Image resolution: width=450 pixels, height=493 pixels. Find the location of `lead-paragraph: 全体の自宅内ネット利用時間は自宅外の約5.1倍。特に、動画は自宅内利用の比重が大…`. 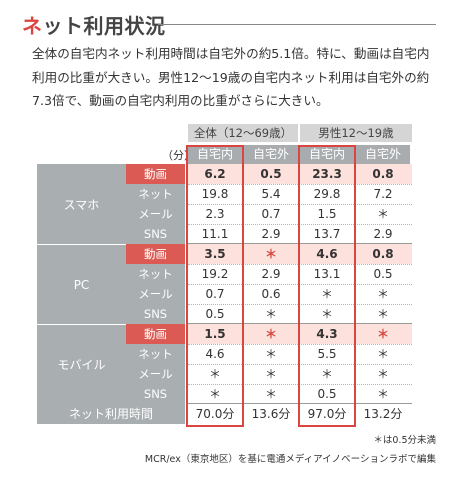

lead-paragraph: 全体の自宅内ネット利用時間は自宅外の約5.1倍。特に、動画は自宅内利用の比重が大… is located at coordinates (231, 77).